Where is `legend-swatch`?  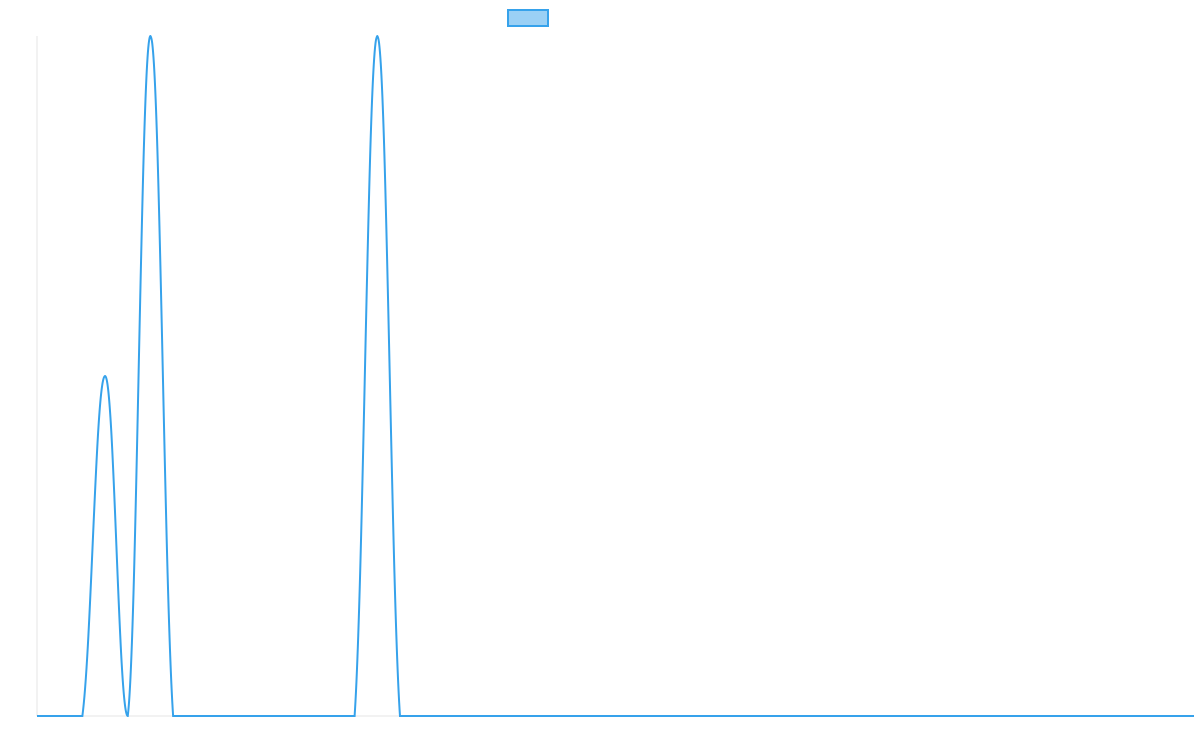 legend-swatch is located at coordinates (528, 18).